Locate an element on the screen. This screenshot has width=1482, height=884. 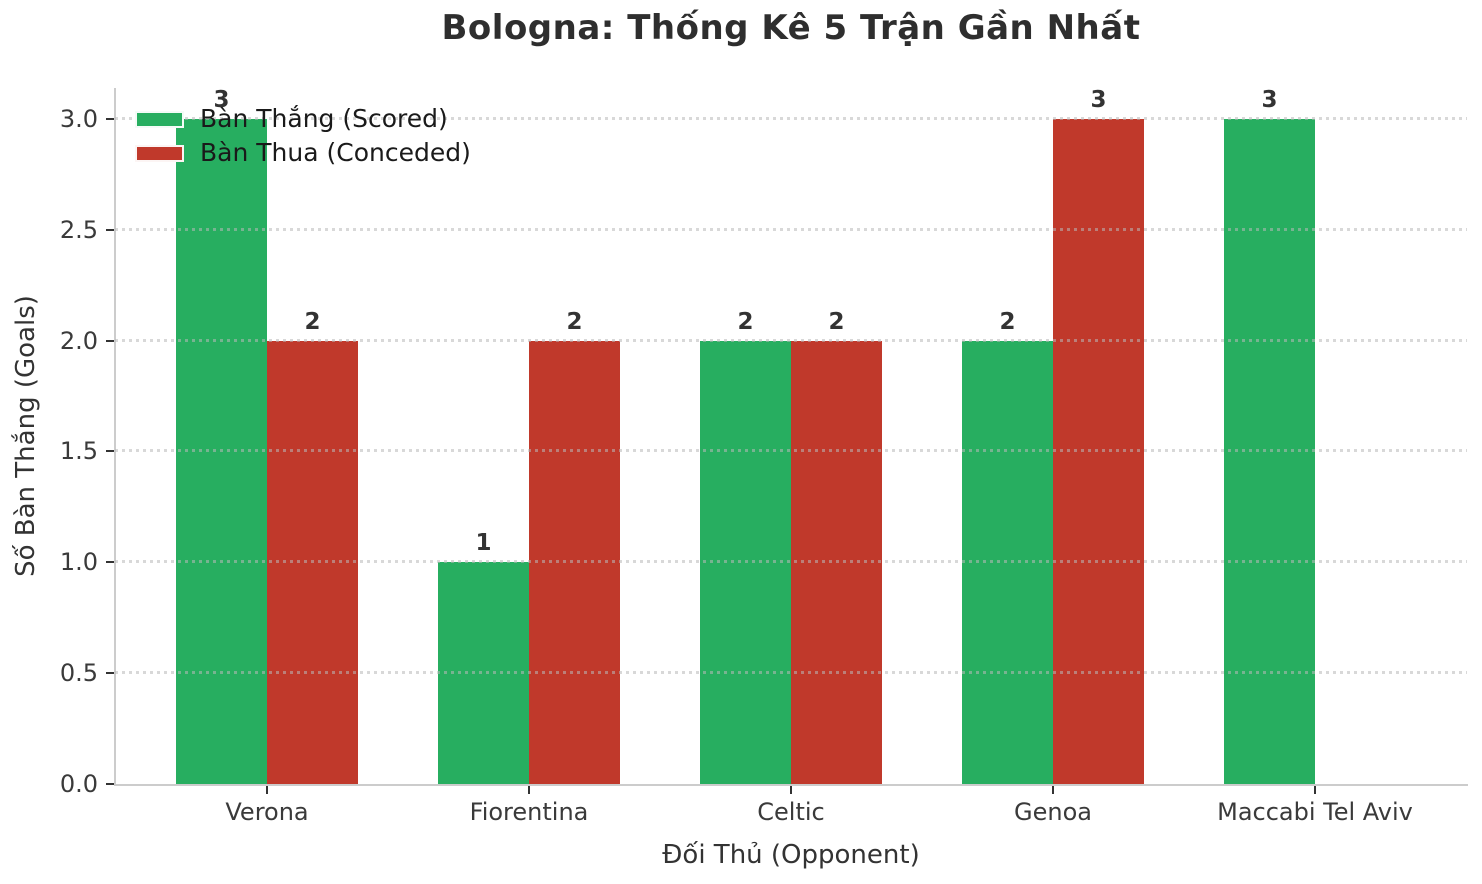
bar-value-scored-fiorentina: 1 is located at coordinates (483, 543).